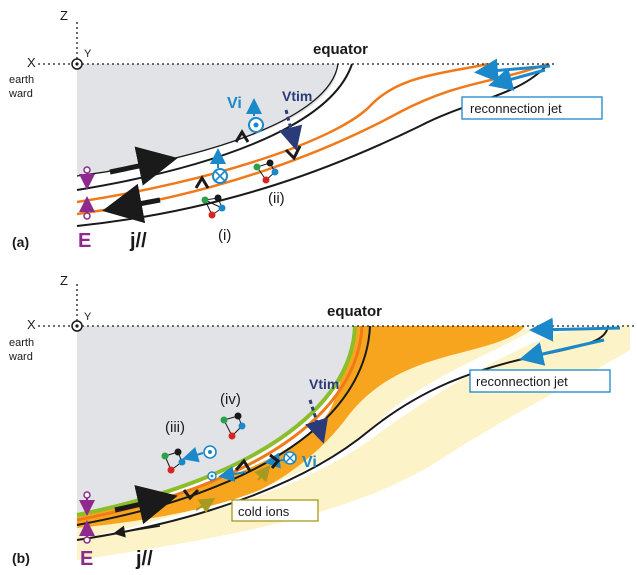  Describe the element at coordinates (234, 103) in the screenshot. I see `vi-label-a: Vi` at that location.